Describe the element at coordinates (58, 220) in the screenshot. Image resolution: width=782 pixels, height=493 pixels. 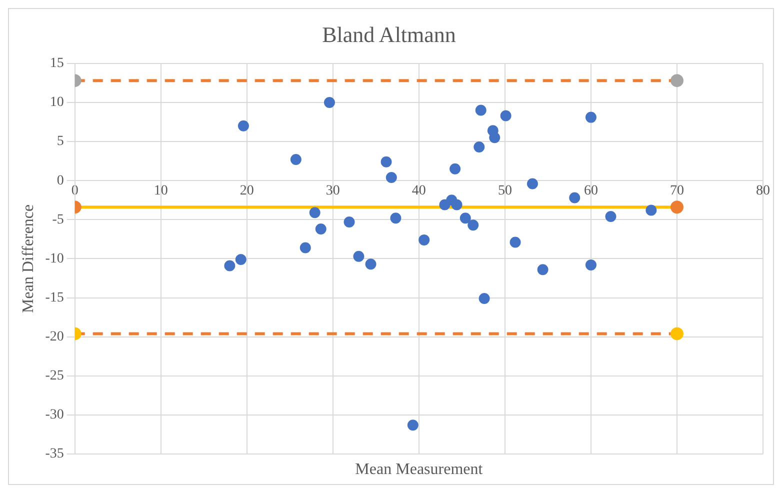
I see `y-tick-label: -5` at that location.